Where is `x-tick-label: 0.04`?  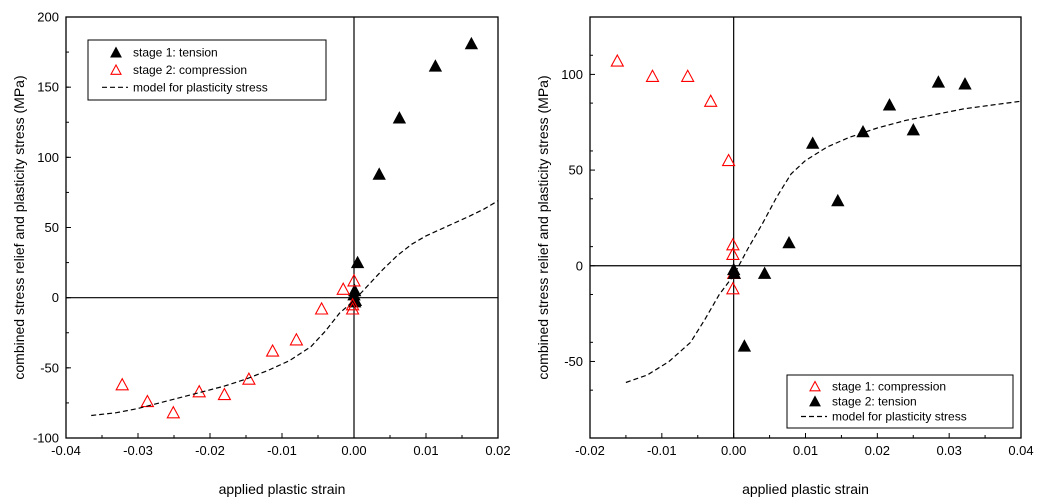
x-tick-label: 0.04 is located at coordinates (1020, 450).